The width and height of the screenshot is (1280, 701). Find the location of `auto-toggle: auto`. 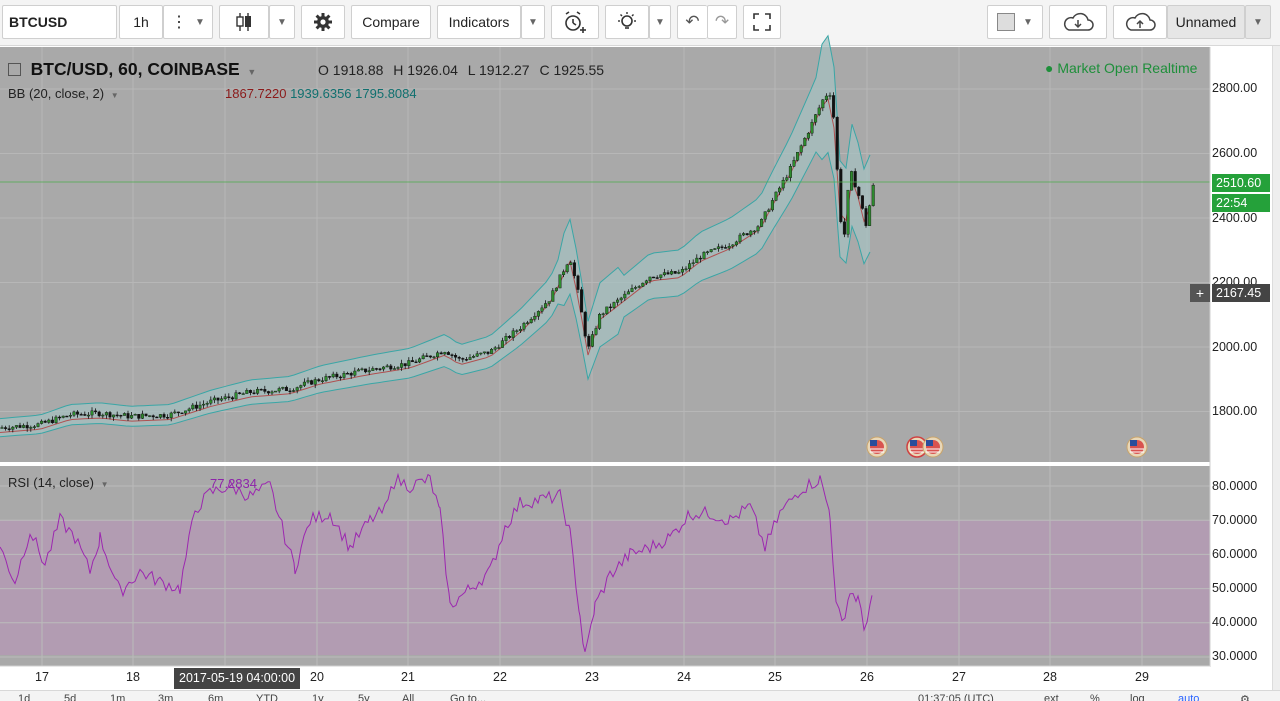

auto-toggle: auto is located at coordinates (1189, 697).